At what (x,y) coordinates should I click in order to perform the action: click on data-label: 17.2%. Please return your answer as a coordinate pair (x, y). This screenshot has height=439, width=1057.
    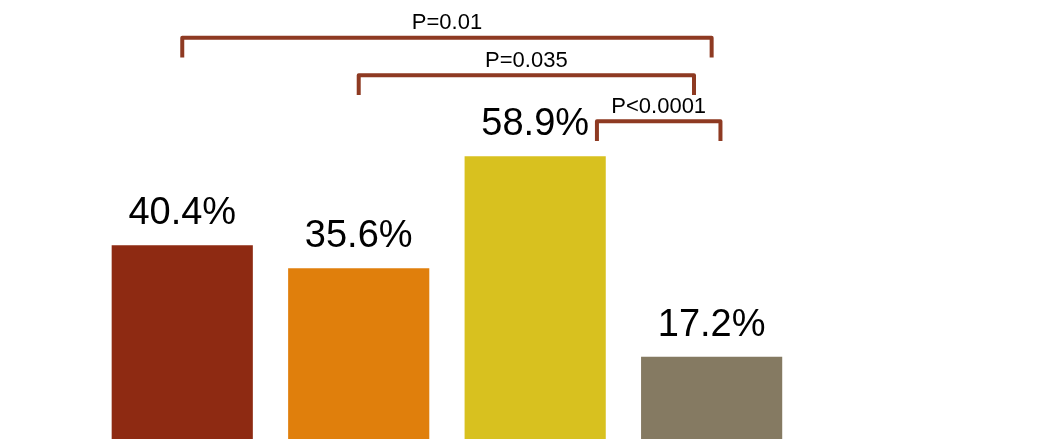
    Looking at the image, I should click on (711, 322).